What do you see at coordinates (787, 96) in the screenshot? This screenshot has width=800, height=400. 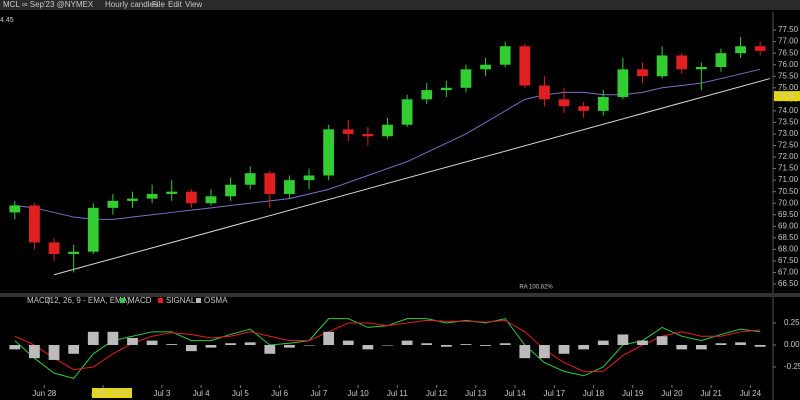 I see `last-price-bg` at bounding box center [787, 96].